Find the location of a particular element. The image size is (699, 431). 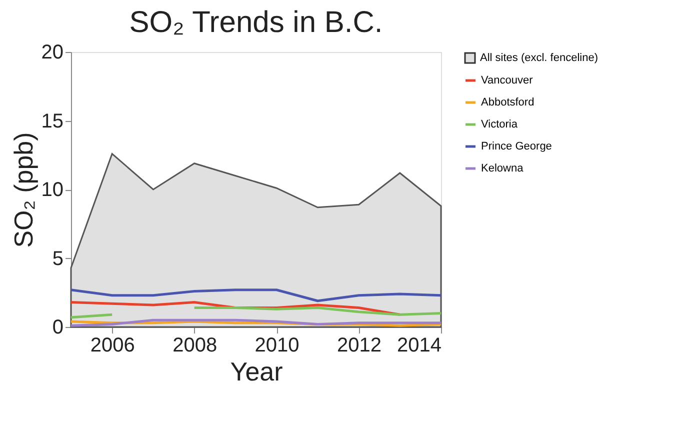

legend-label: Abbotsford is located at coordinates (507, 102).